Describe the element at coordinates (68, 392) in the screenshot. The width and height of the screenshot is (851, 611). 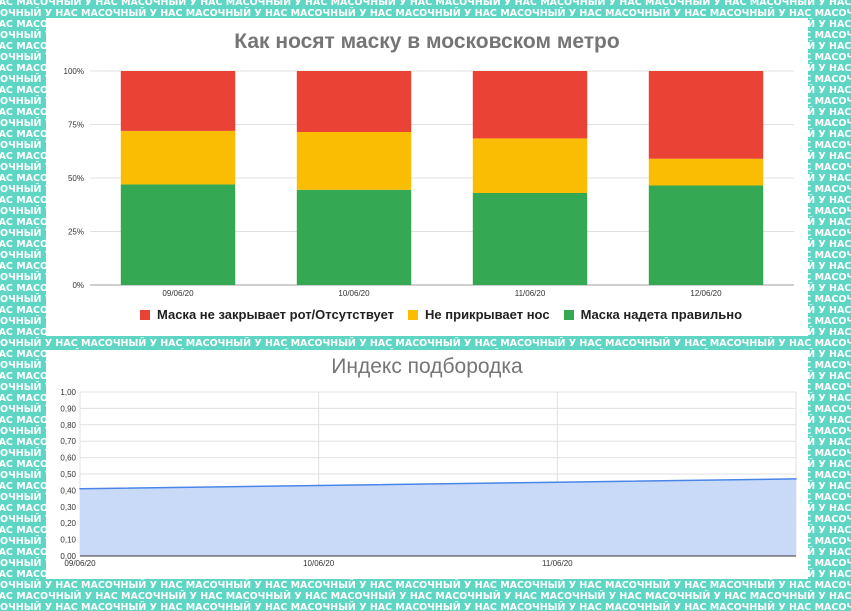
I see `y-tick-label: 1,00` at that location.